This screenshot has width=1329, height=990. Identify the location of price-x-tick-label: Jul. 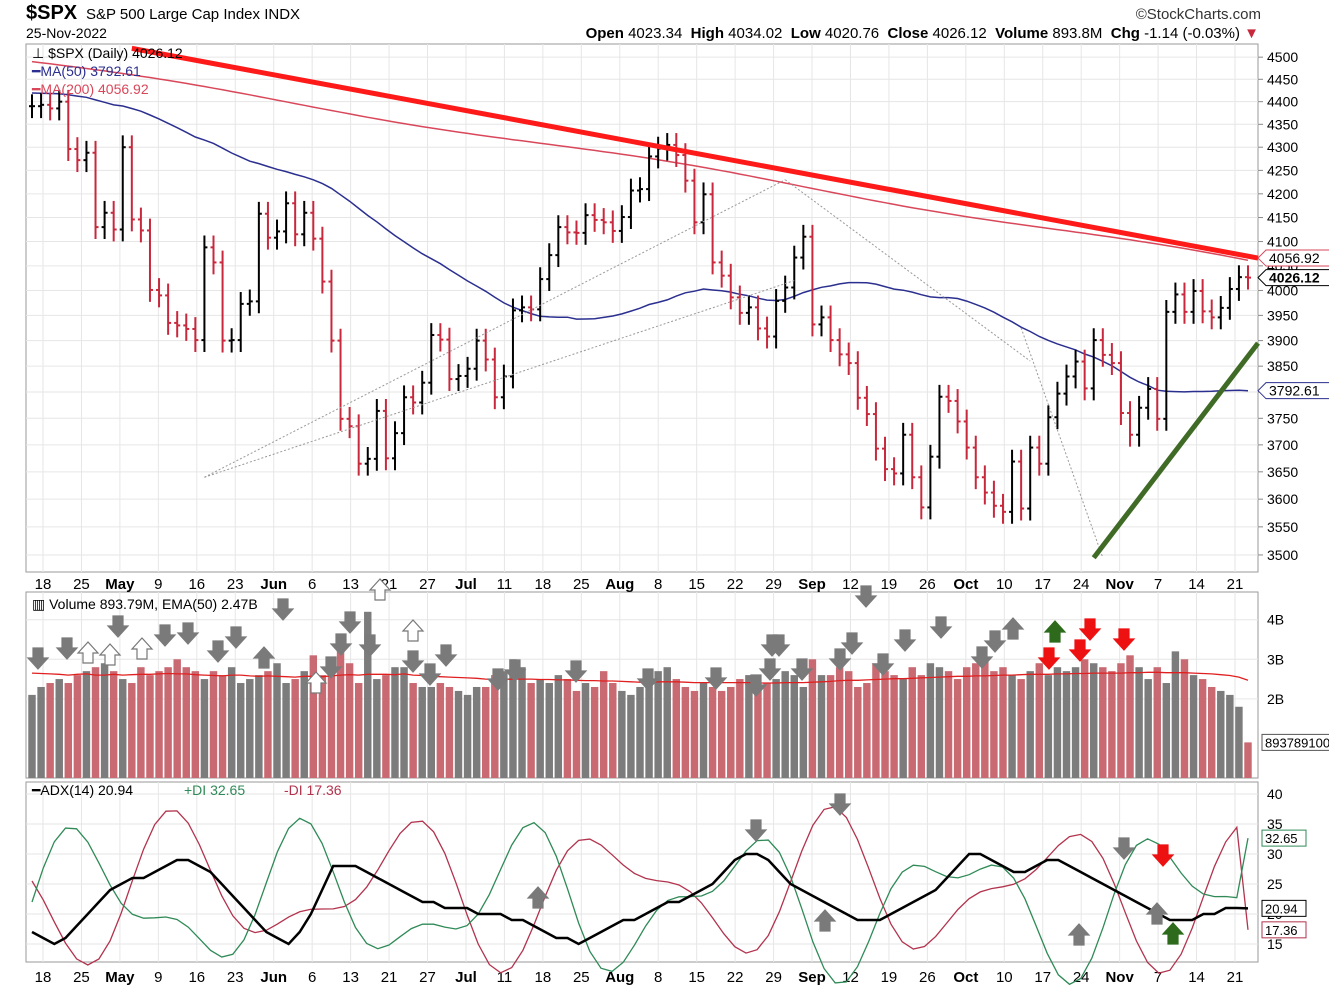
(466, 584).